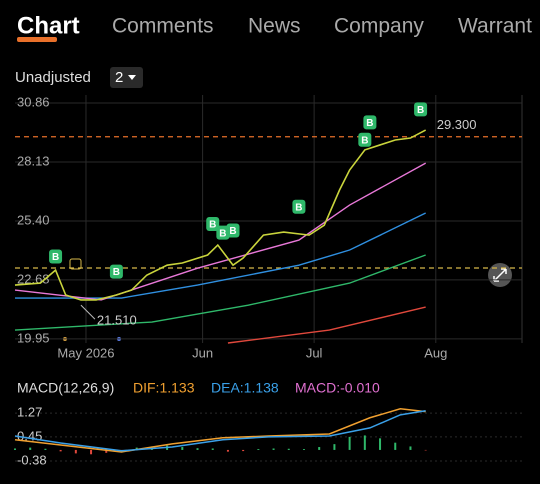 This screenshot has width=540, height=484. What do you see at coordinates (32, 459) in the screenshot?
I see `y-tick-label: -0.38` at bounding box center [32, 459].